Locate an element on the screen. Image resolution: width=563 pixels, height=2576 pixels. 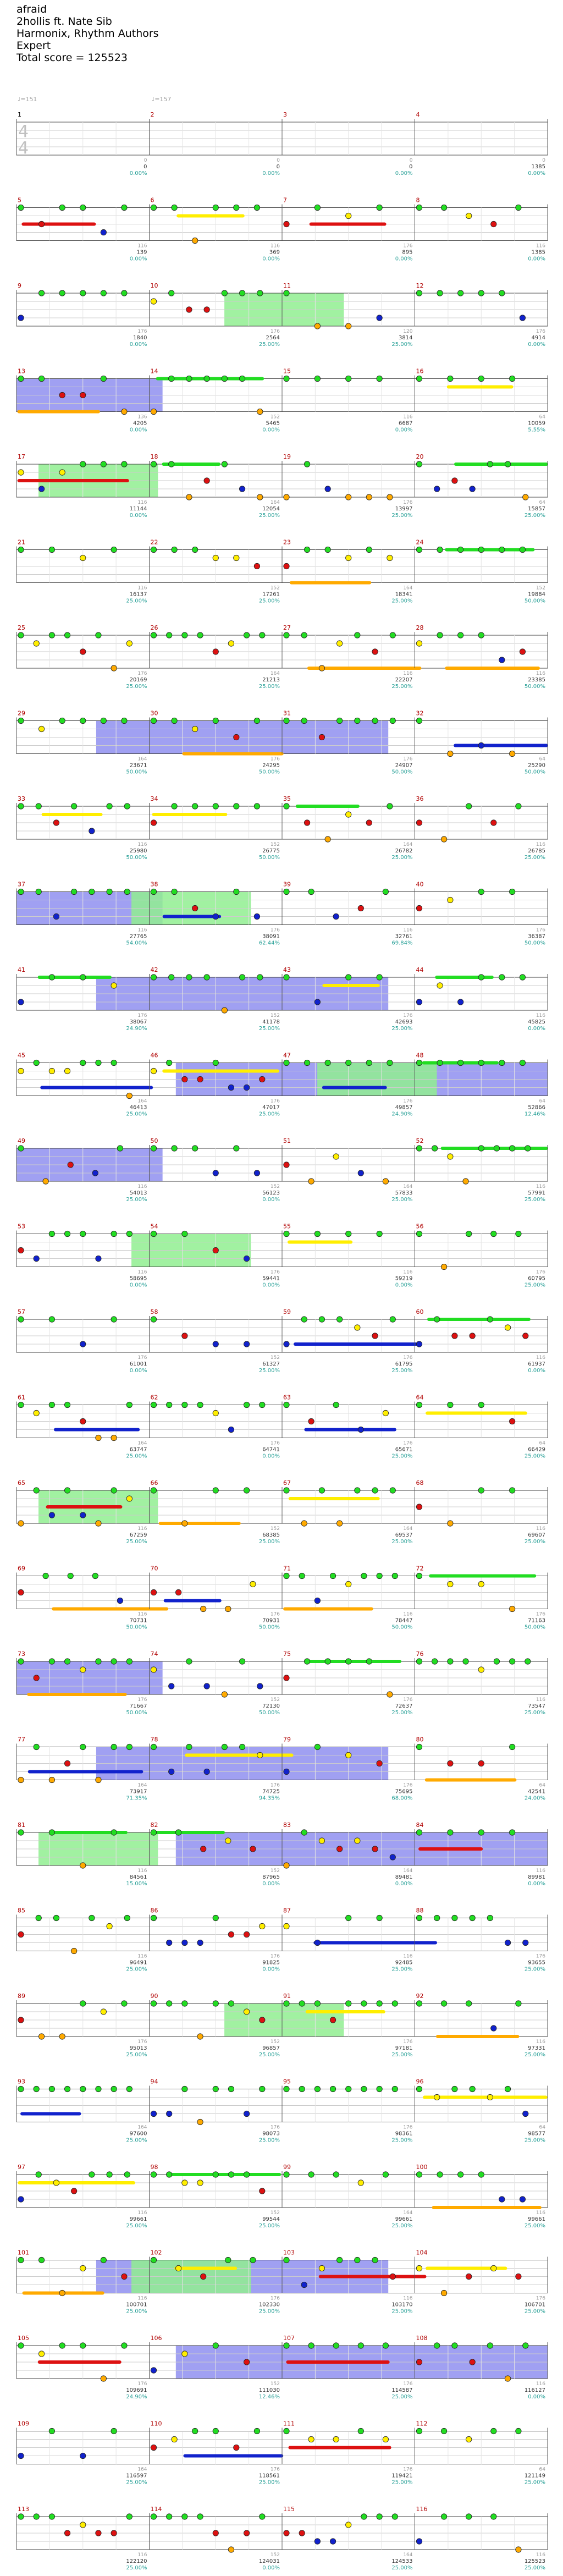
measure-score: 0 is located at coordinates (410, 167).